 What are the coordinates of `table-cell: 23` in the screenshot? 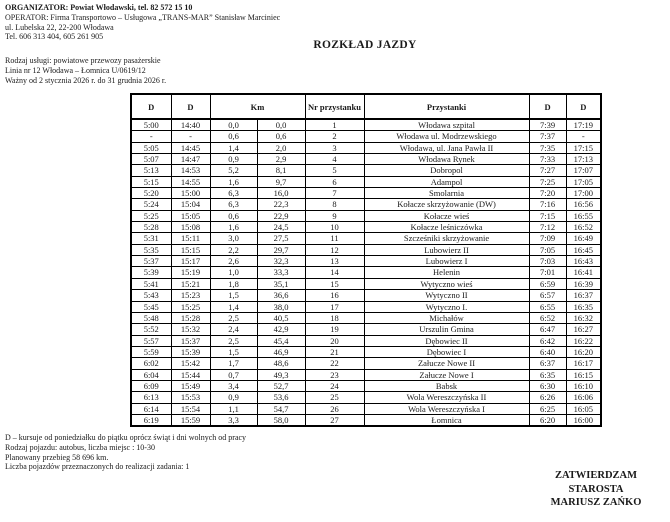 It's located at (334, 374).